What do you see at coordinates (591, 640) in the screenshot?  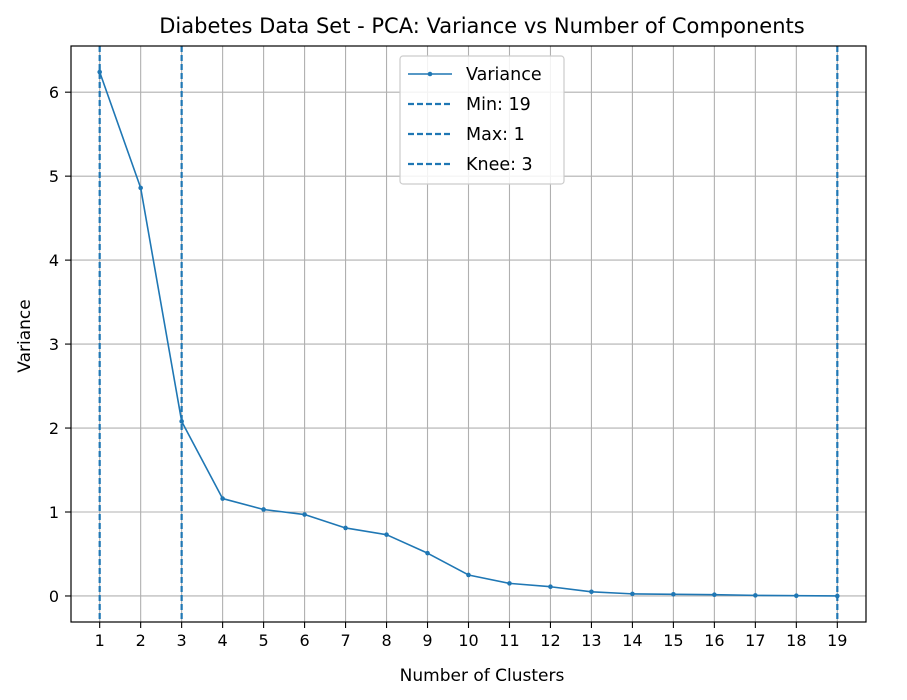 I see `x-tick-label: 13` at bounding box center [591, 640].